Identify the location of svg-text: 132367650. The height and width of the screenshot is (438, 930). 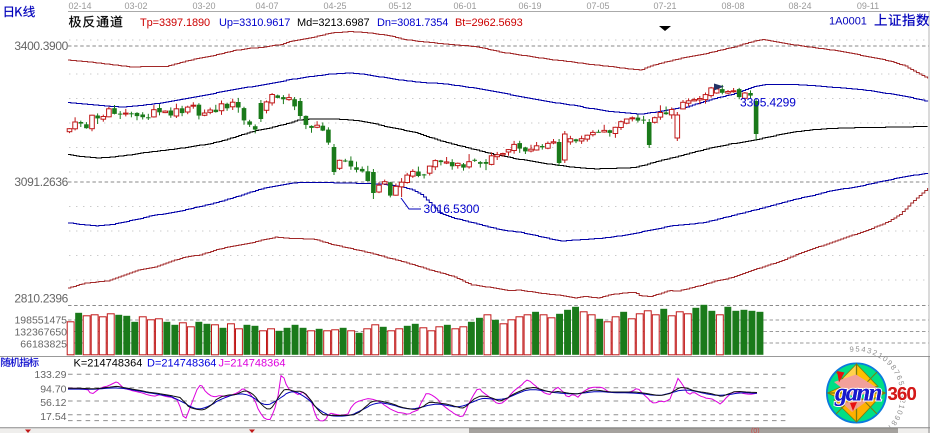
(40, 333).